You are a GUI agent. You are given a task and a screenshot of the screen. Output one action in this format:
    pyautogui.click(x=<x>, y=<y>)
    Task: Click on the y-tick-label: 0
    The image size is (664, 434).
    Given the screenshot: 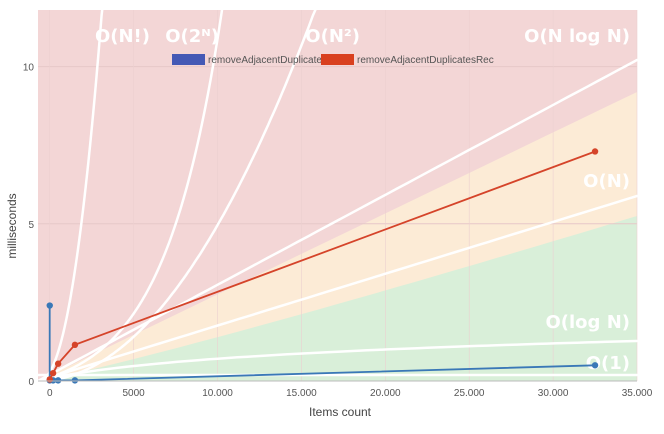 What is the action you would take?
    pyautogui.click(x=31, y=382)
    